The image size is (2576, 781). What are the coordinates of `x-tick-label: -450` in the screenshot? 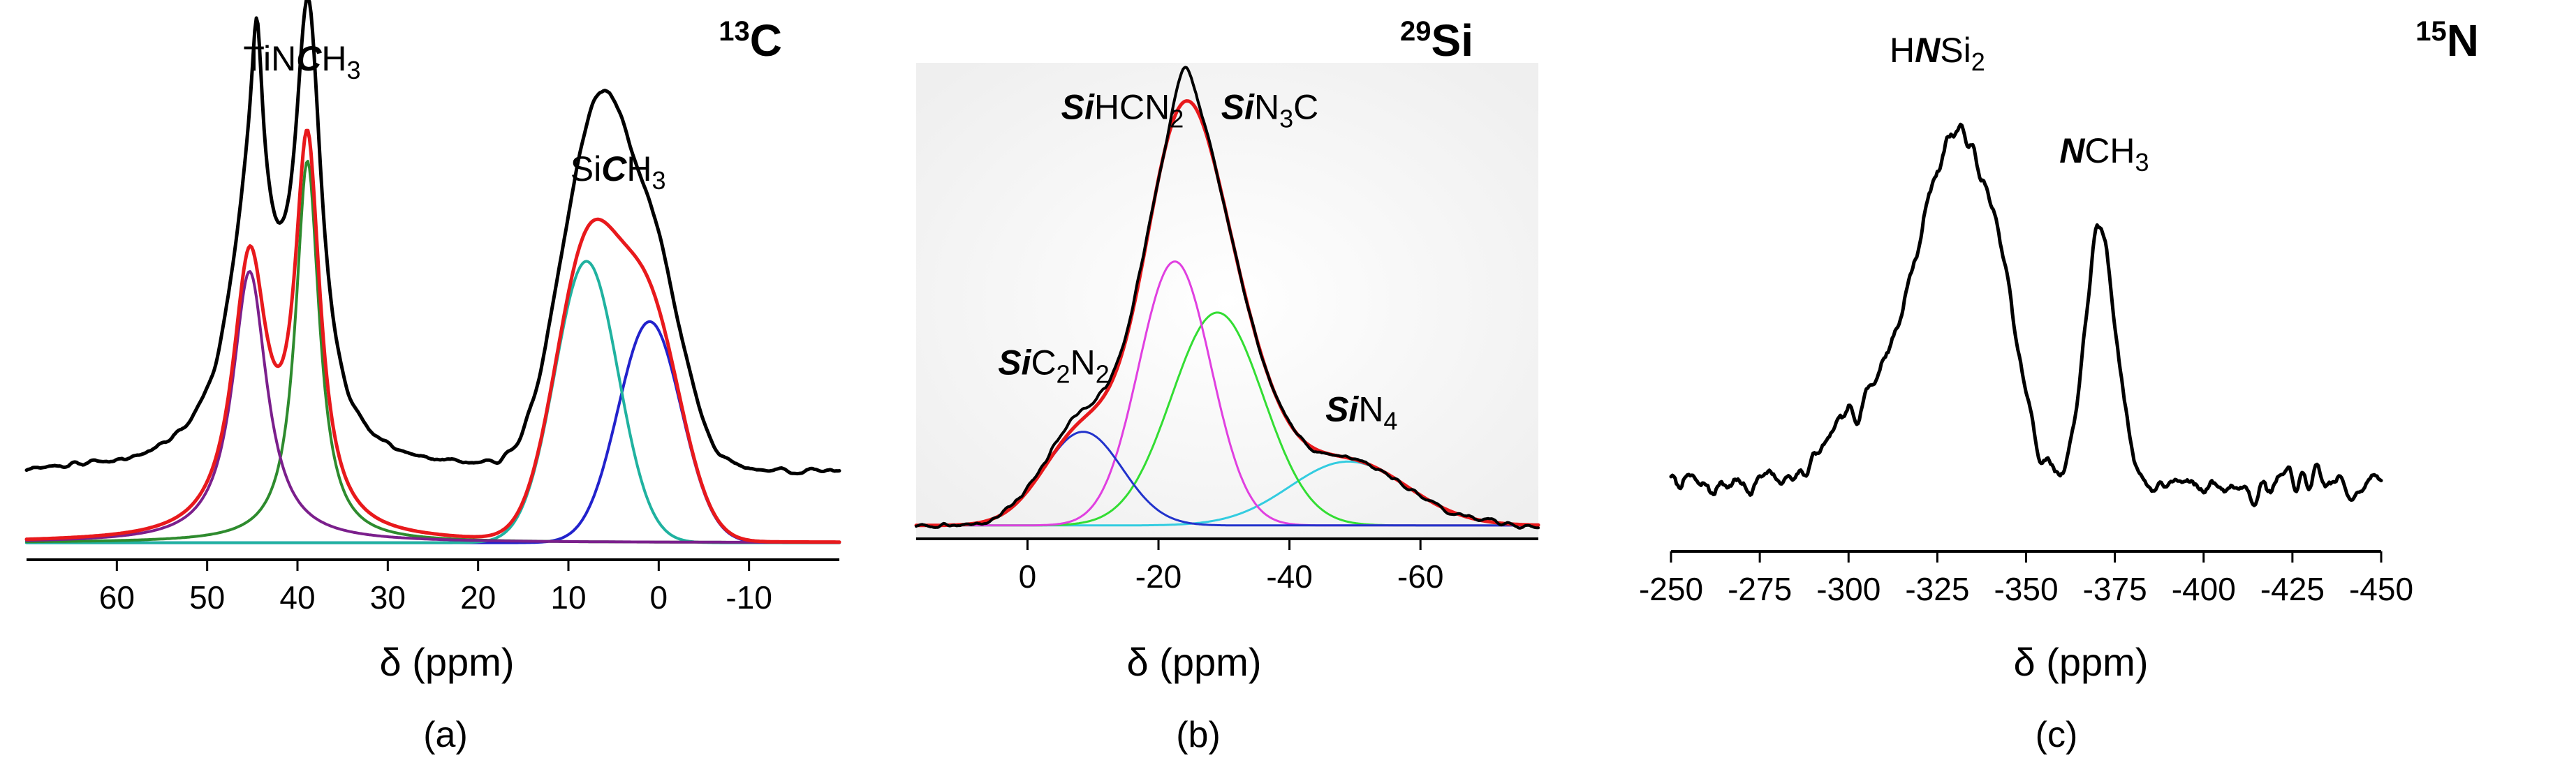 It's located at (2381, 589).